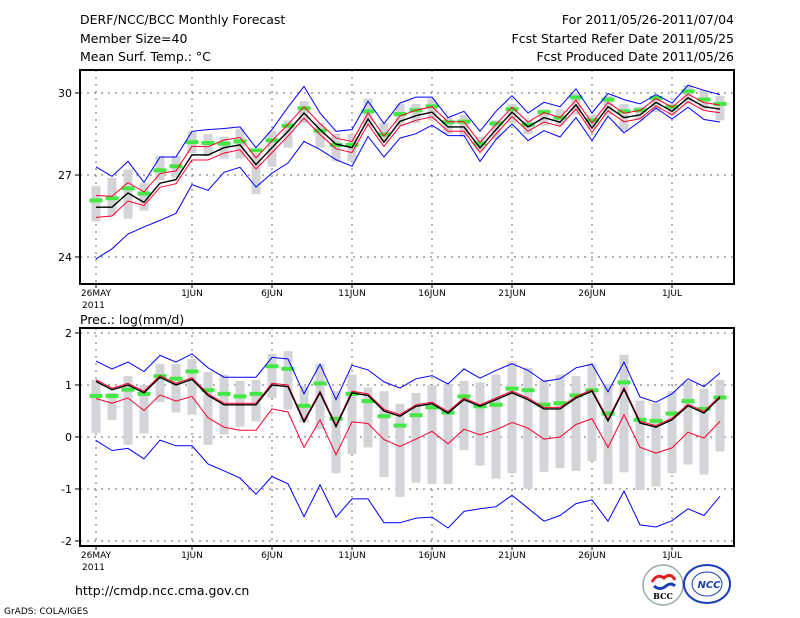  I want to click on x-tick-label: 26MAY, so click(96, 294).